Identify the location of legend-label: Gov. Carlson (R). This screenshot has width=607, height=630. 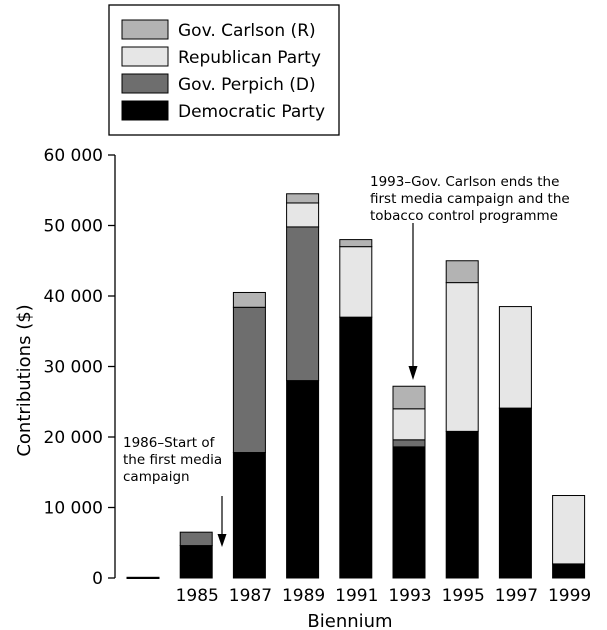
(247, 31).